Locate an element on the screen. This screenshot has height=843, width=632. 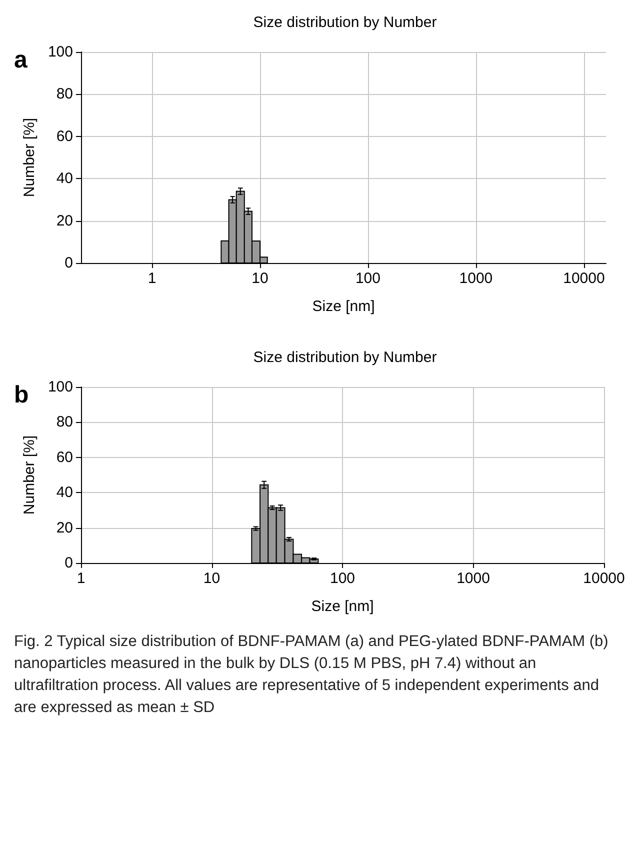
caption: Fig. 2 Typical size distribution of BDNF-PAMAM (a) and PEG-ylated BDNF-PAMAM (b) nanoparticles measured in the bulk by DLS (0.15 M PBS, pH 7.4) without an ultrafiltration process. All values are representative of 5 independent experiments and are expressed as mean ± SD is located at coordinates (312, 675).